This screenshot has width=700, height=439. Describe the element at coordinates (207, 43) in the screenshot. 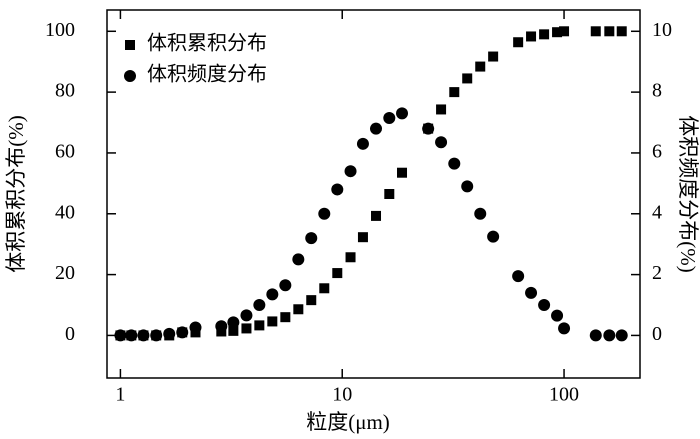

I see `legend-label: 体积累积分布` at that location.